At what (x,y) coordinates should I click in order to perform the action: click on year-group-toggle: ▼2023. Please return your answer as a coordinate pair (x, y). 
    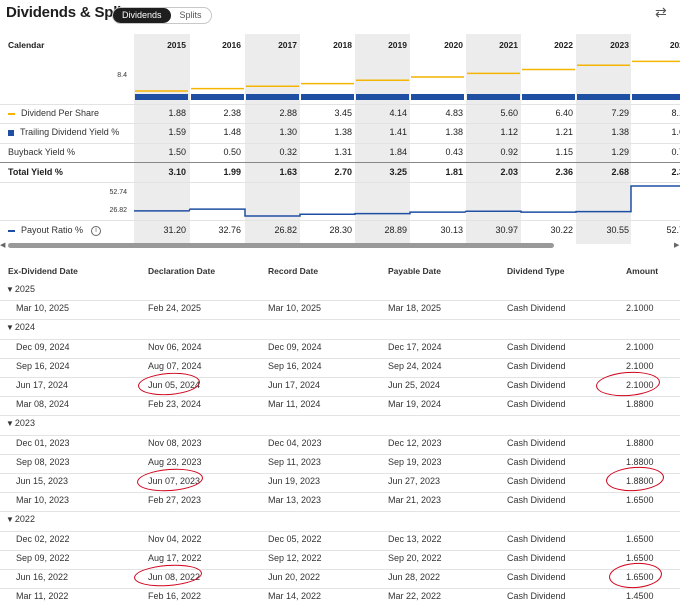
    Looking at the image, I should click on (20, 423).